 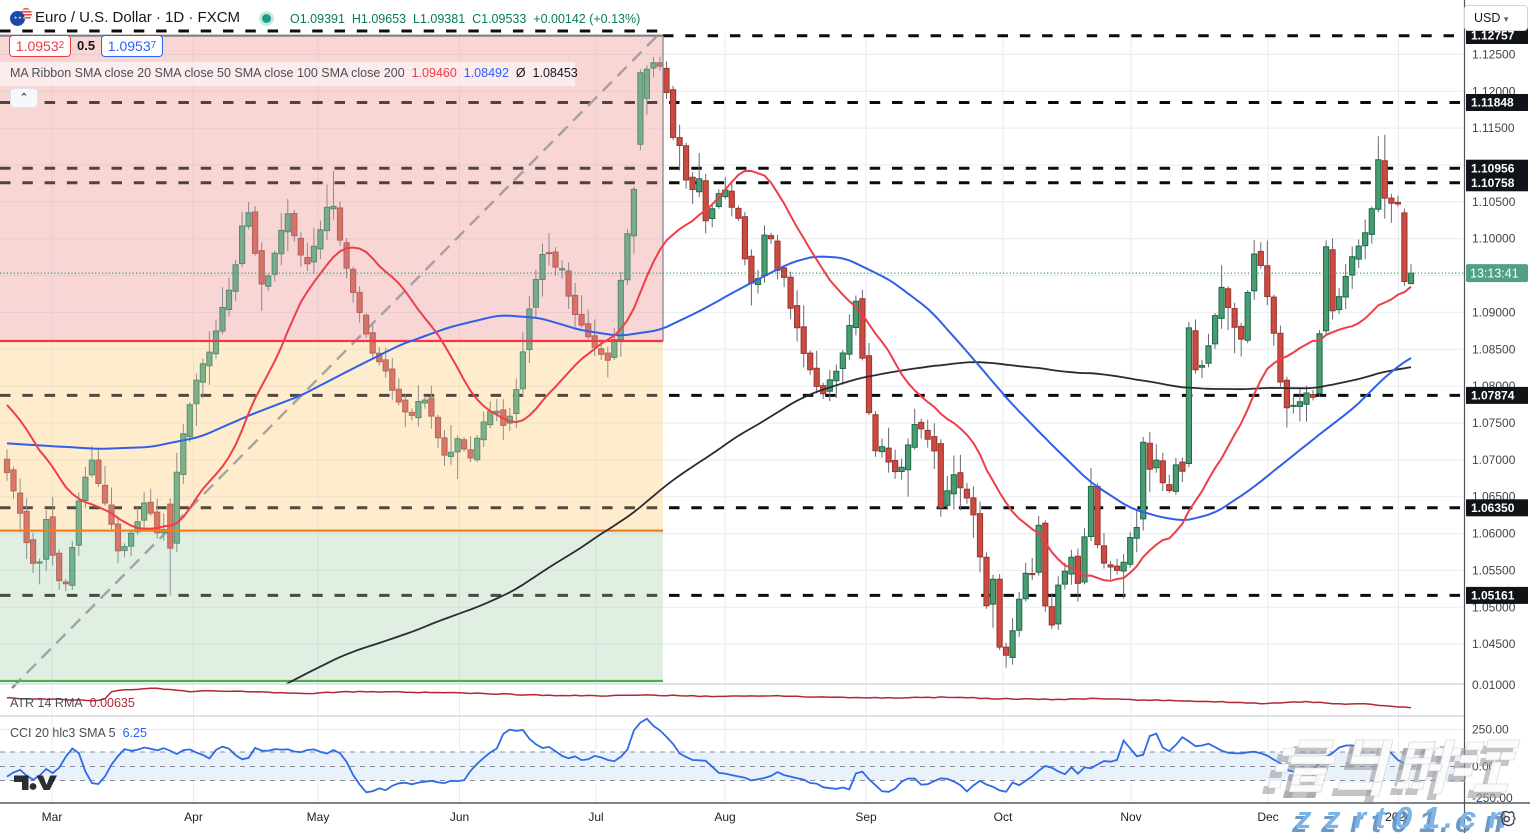 I want to click on svg-text: Nov, so click(x=1130, y=817).